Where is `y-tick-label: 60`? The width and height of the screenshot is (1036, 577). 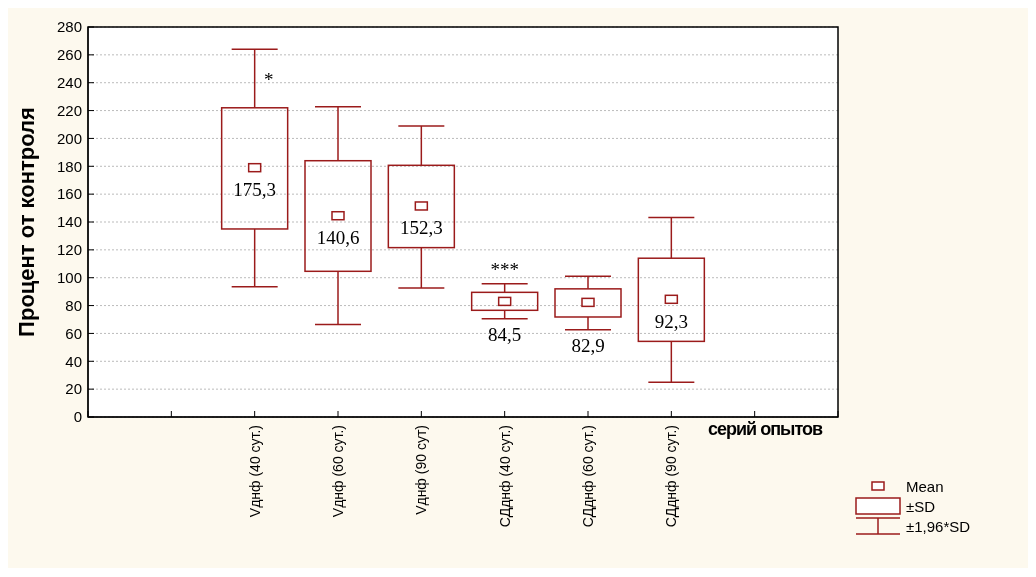 y-tick-label: 60 is located at coordinates (73, 333).